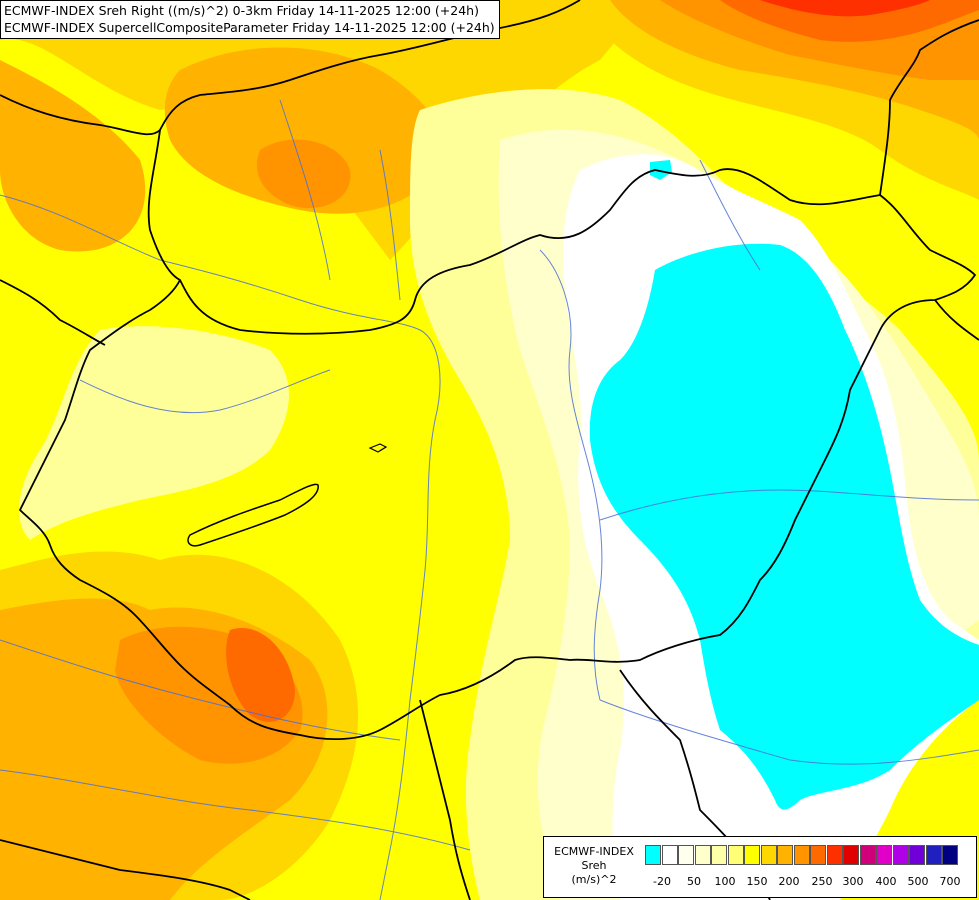 This screenshot has width=979, height=900. What do you see at coordinates (154, 433) in the screenshot?
I see `field-pale-west` at bounding box center [154, 433].